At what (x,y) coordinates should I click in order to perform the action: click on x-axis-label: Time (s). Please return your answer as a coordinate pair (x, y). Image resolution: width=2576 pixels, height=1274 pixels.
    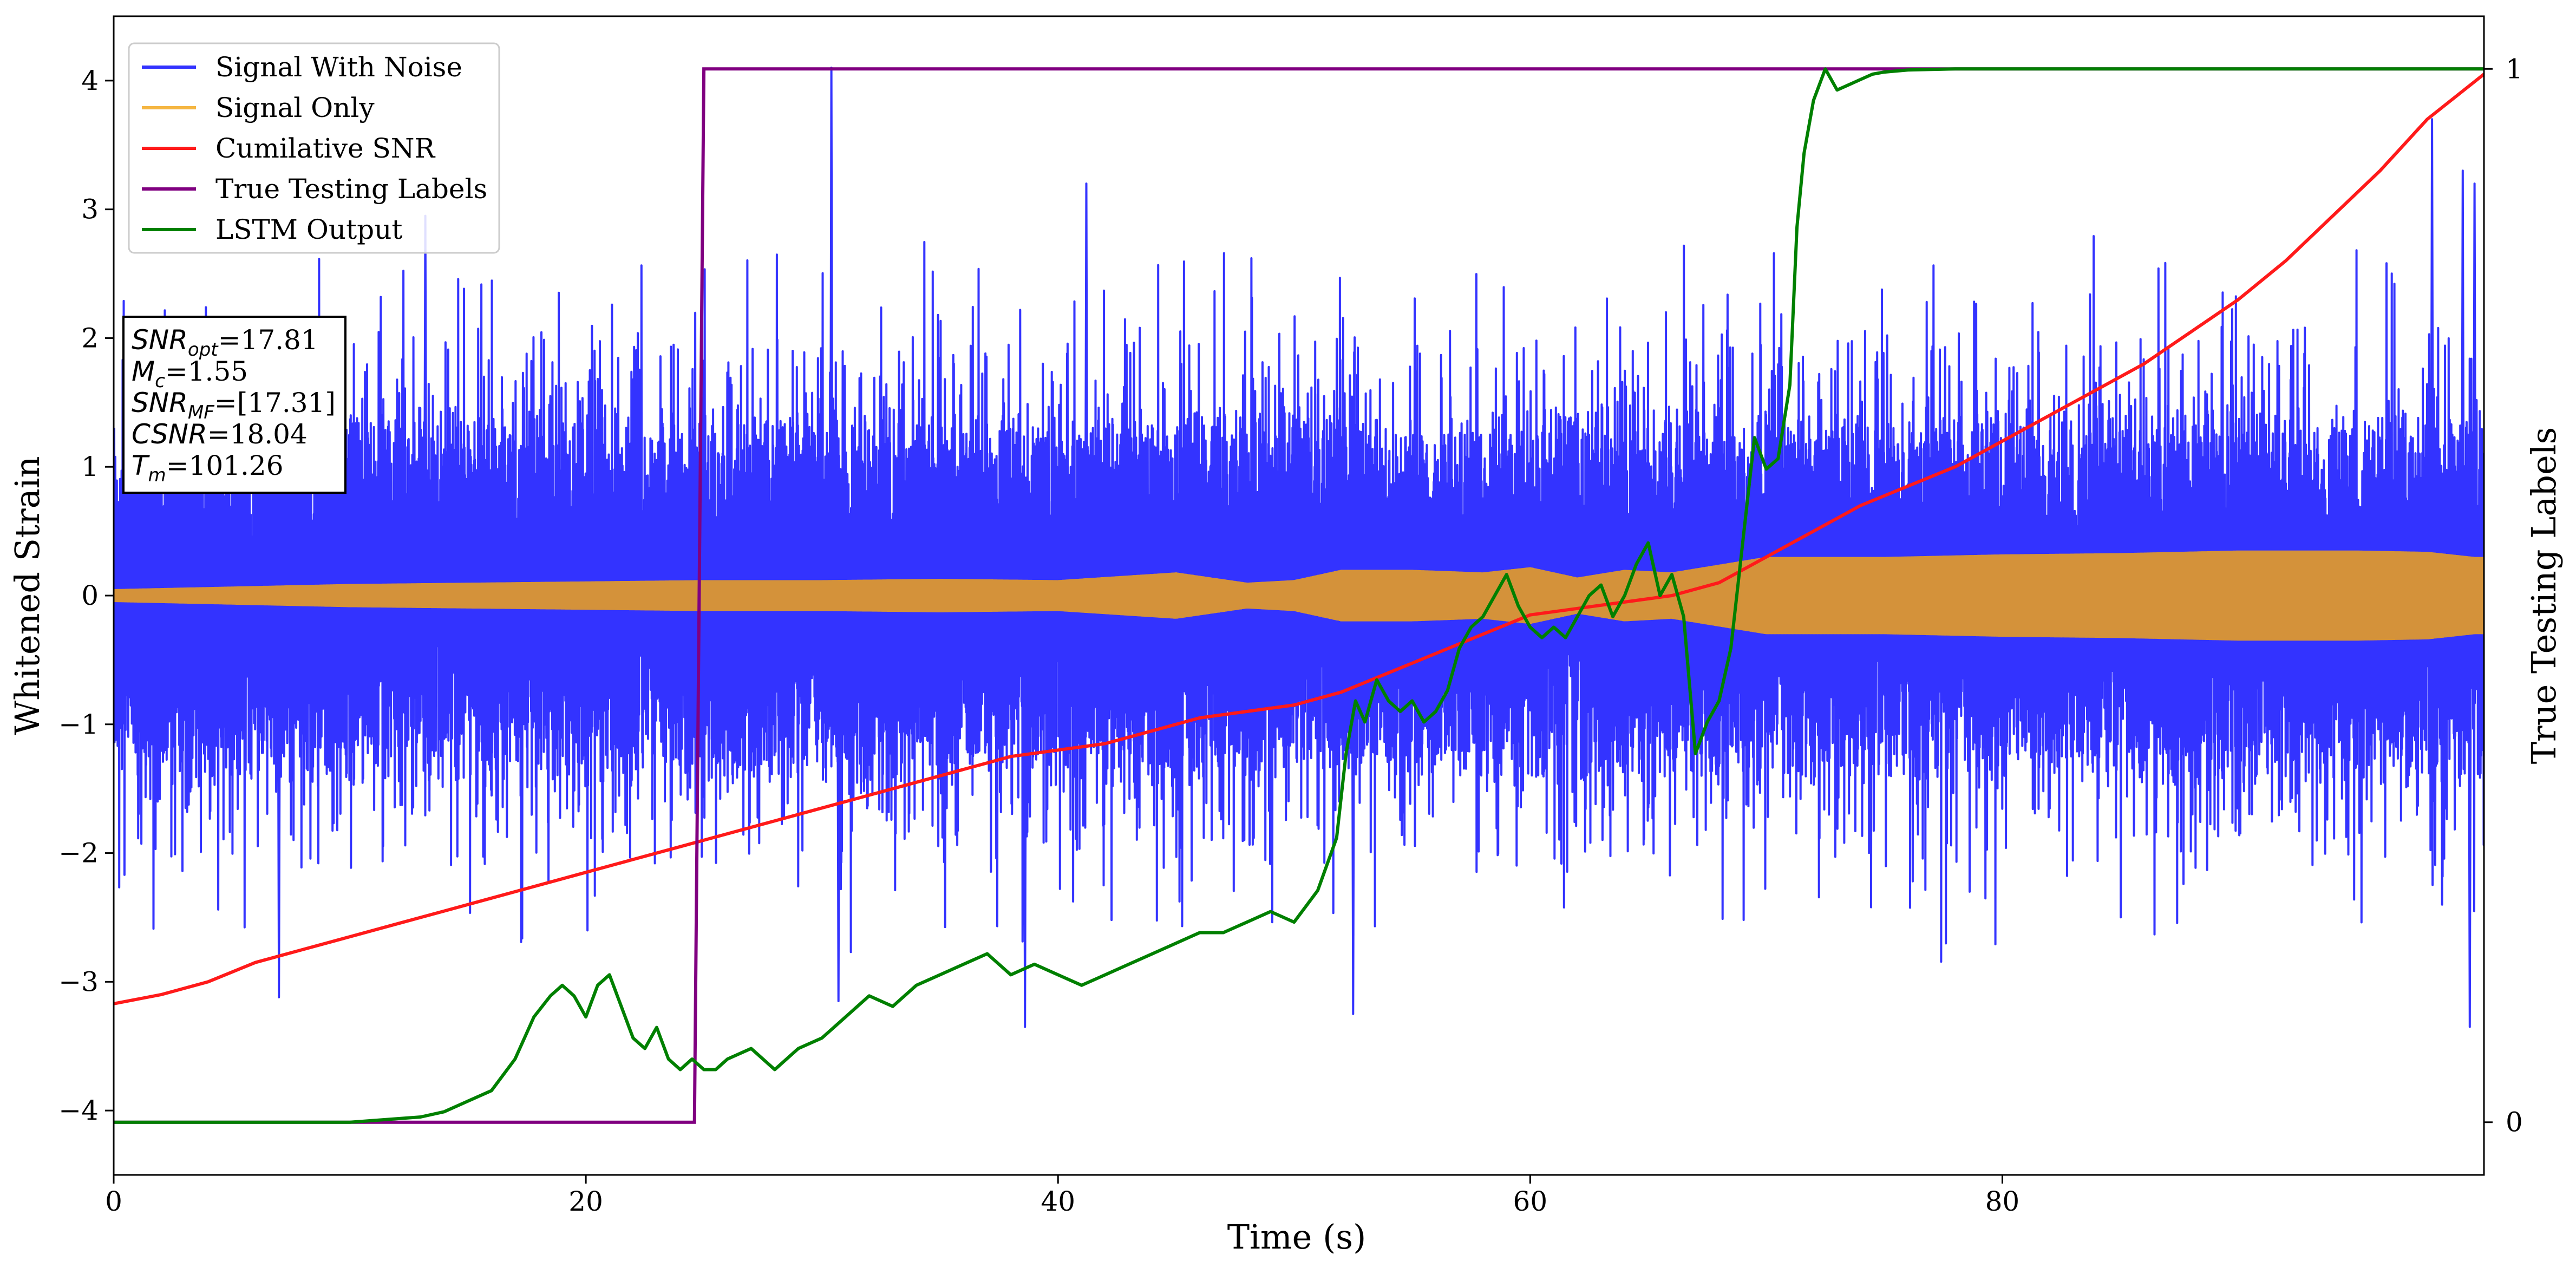
    Looking at the image, I should click on (1297, 1237).